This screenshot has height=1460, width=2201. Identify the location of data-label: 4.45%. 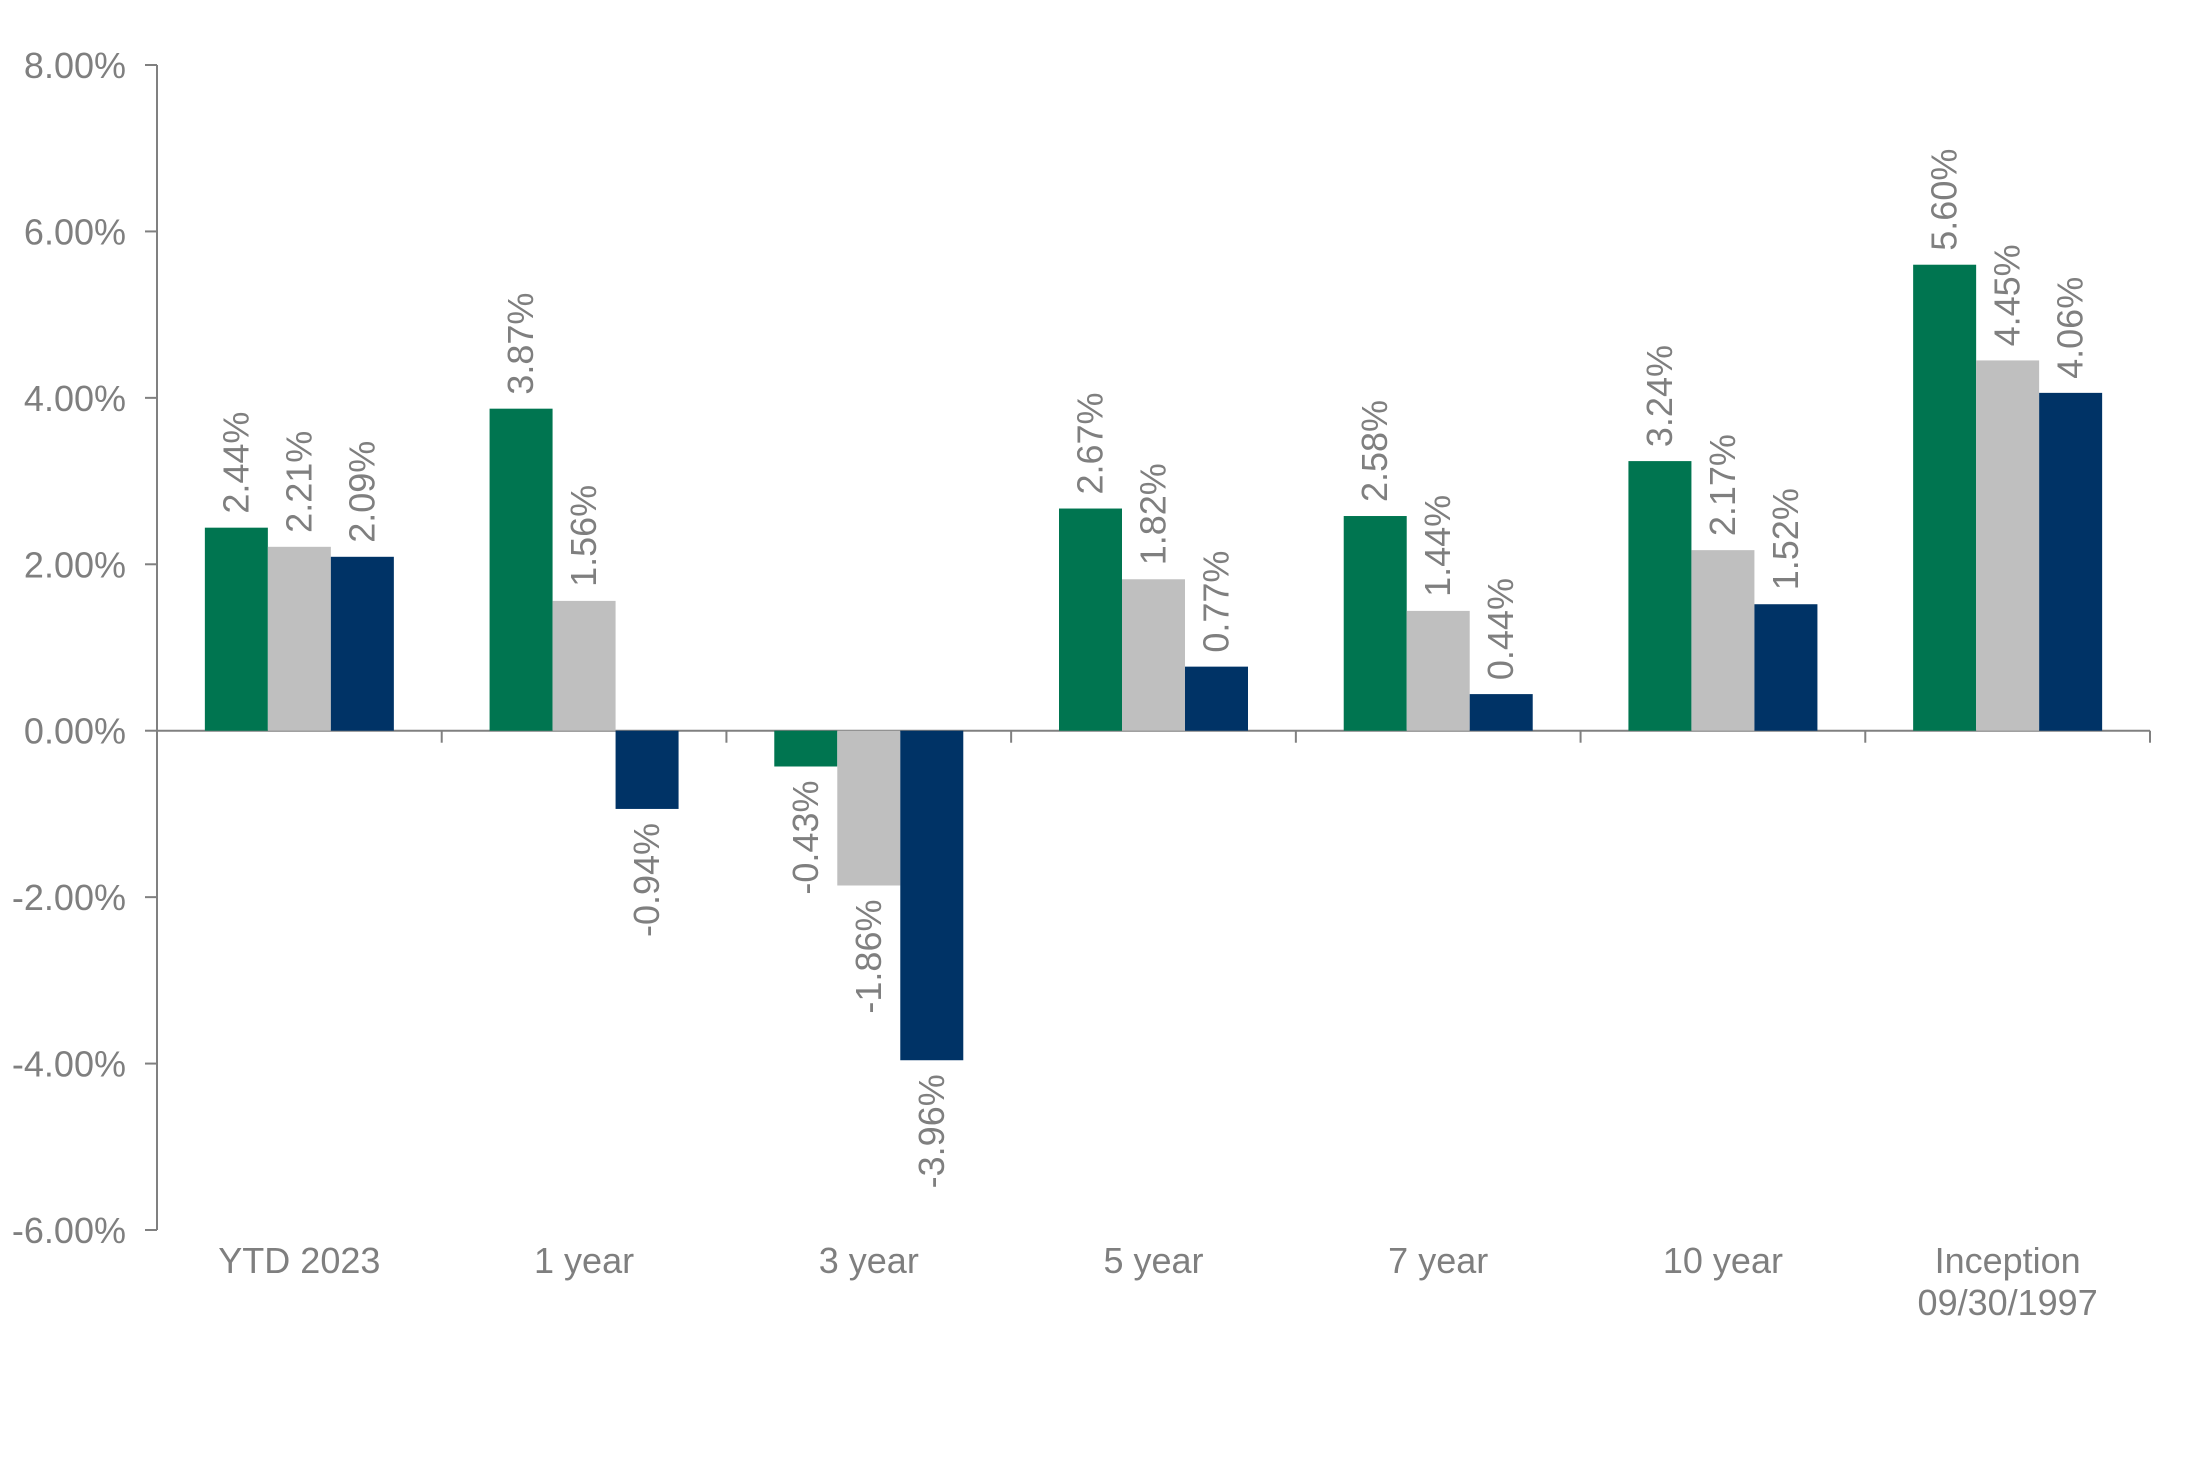
(2007, 295).